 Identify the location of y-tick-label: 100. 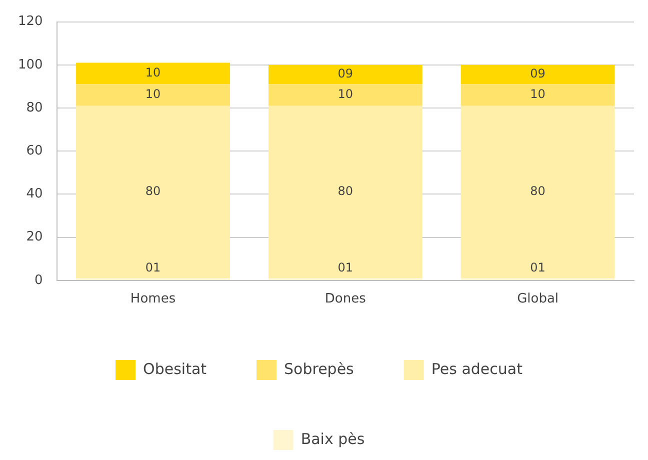
(30, 64).